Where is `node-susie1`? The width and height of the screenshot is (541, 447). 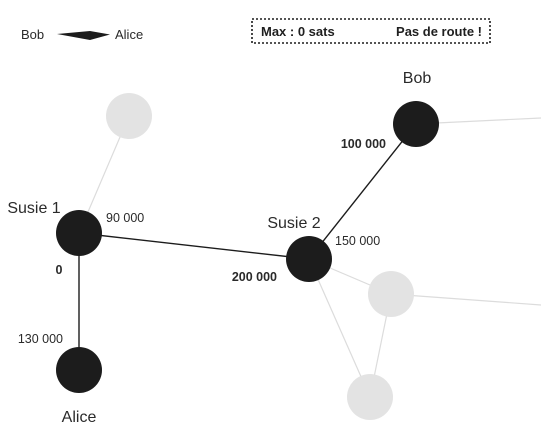
node-susie1 is located at coordinates (79, 233).